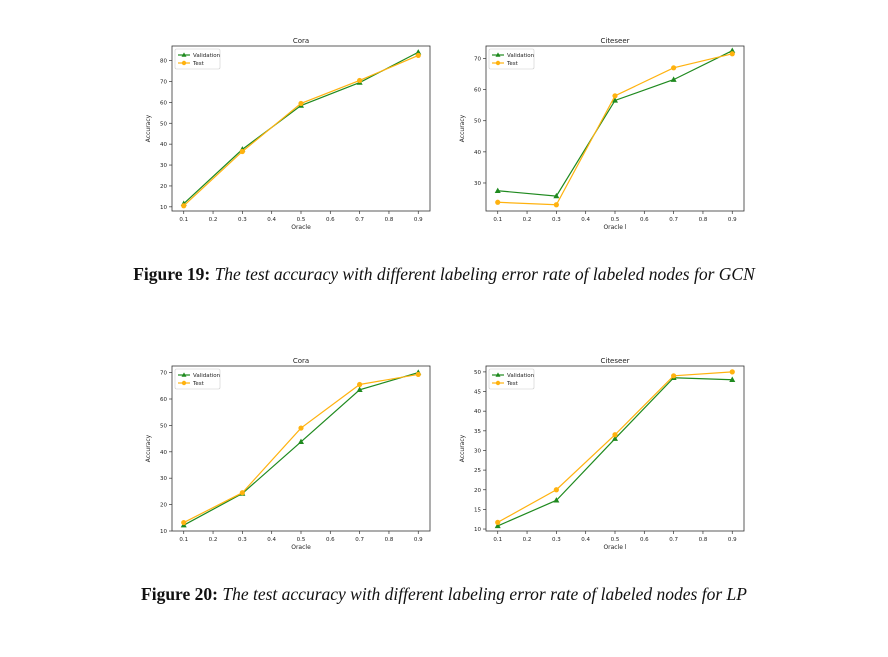  I want to click on y-tick-label: 80, so click(163, 62).